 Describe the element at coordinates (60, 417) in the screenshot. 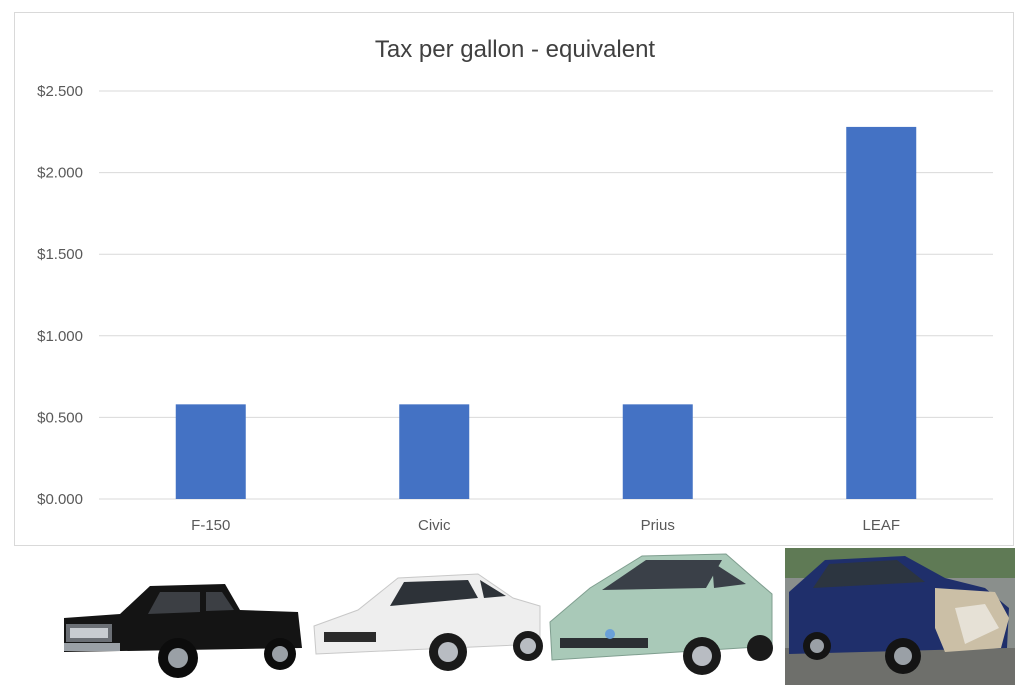

I see `y-tick-label: $0.500` at that location.